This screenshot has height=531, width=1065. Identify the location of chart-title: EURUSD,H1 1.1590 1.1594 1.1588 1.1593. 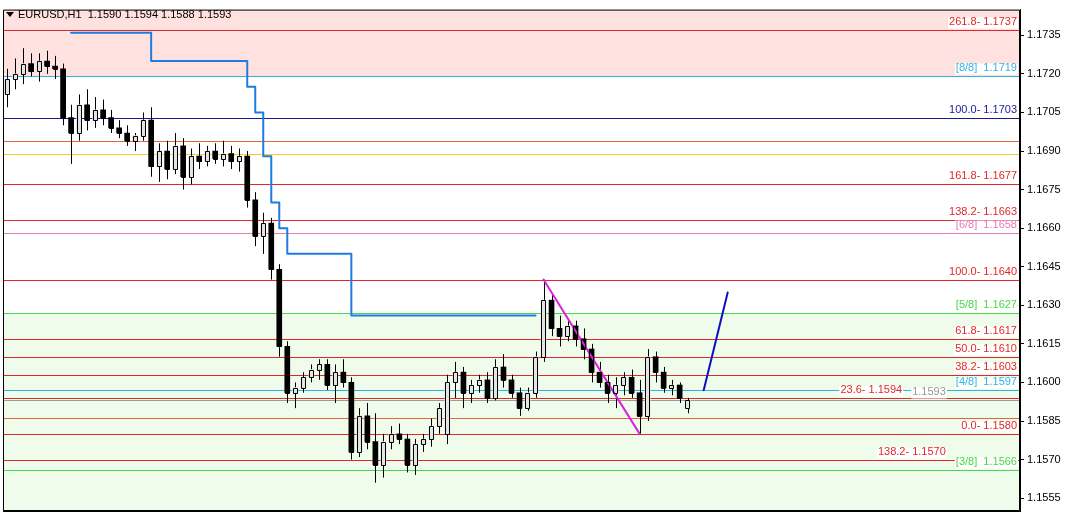
(125, 14).